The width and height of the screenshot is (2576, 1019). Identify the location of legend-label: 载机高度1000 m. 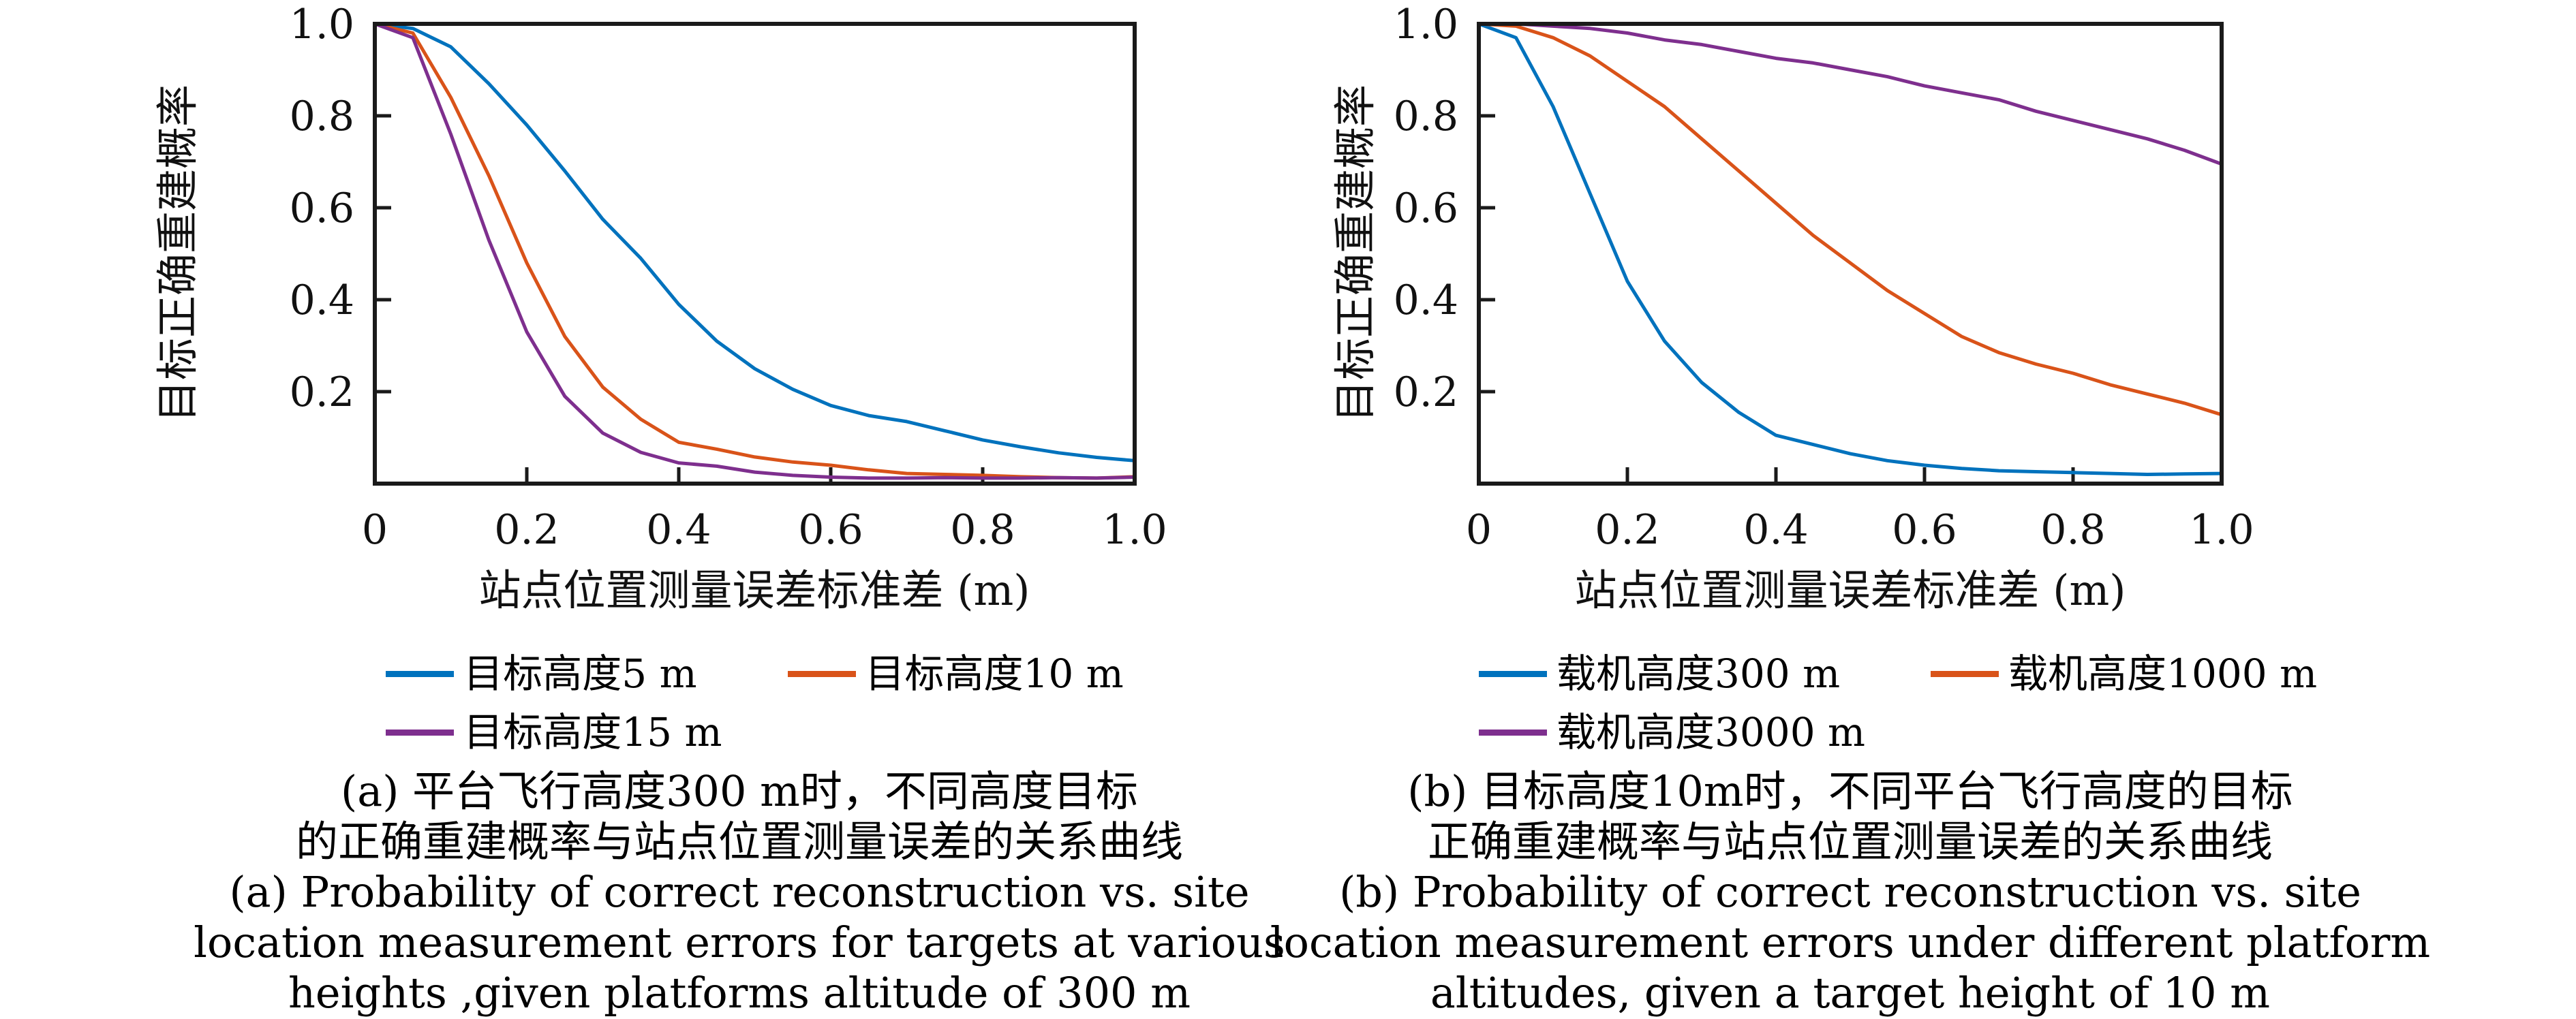
(2163, 673).